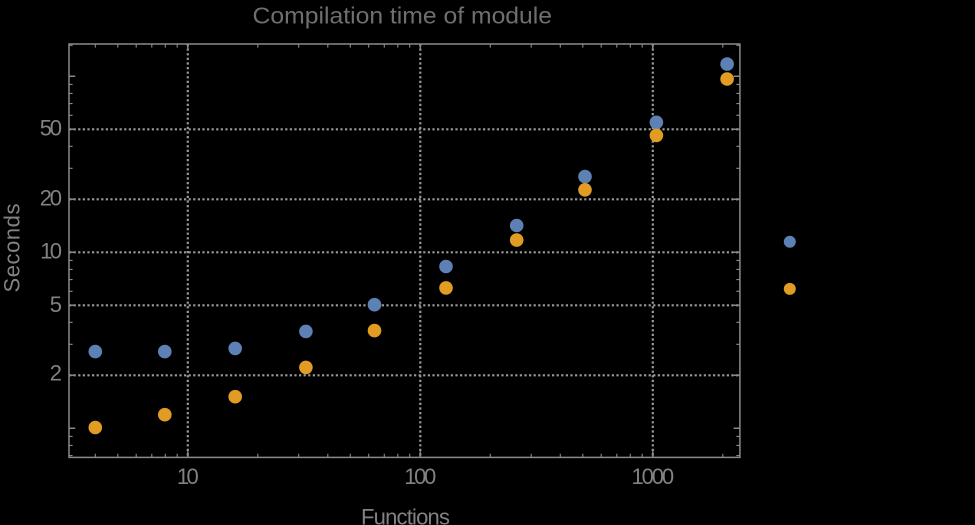 The width and height of the screenshot is (975, 525). What do you see at coordinates (405, 515) in the screenshot?
I see `svg-text: Functions` at bounding box center [405, 515].